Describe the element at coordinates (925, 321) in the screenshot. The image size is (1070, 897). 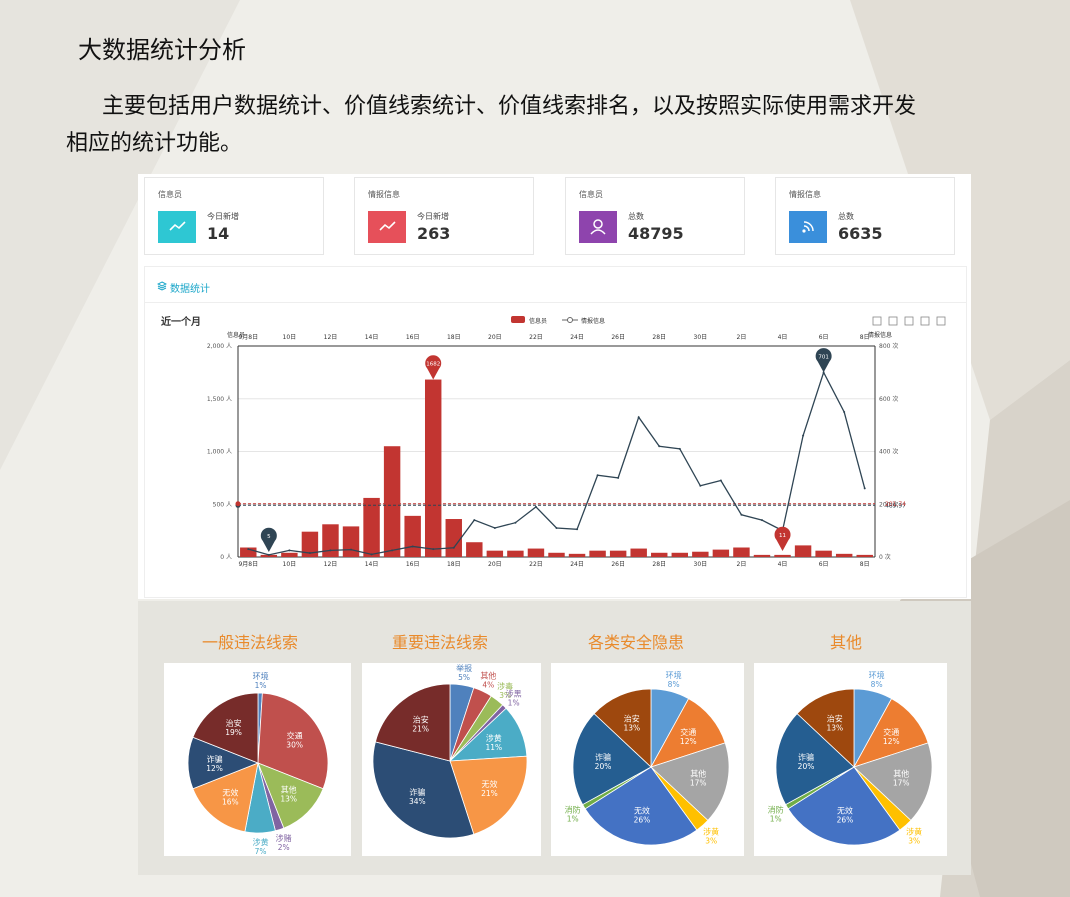
I see `toolbox-refresh-icon` at that location.